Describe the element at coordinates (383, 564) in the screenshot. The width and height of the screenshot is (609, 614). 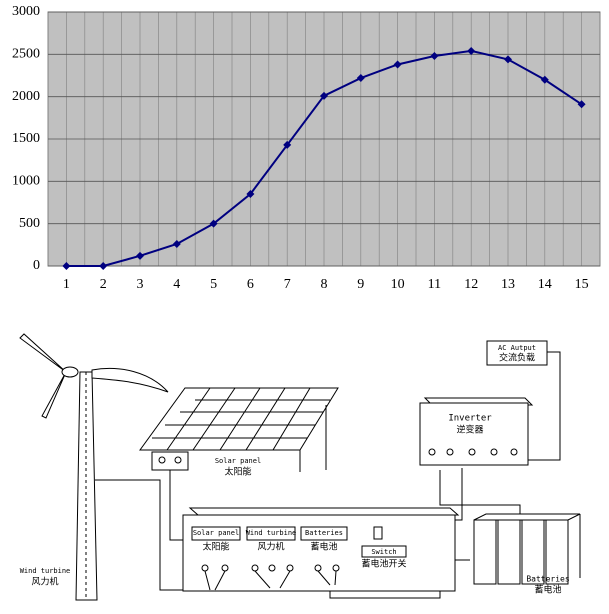
I see `label: 蓄电池开关` at that location.